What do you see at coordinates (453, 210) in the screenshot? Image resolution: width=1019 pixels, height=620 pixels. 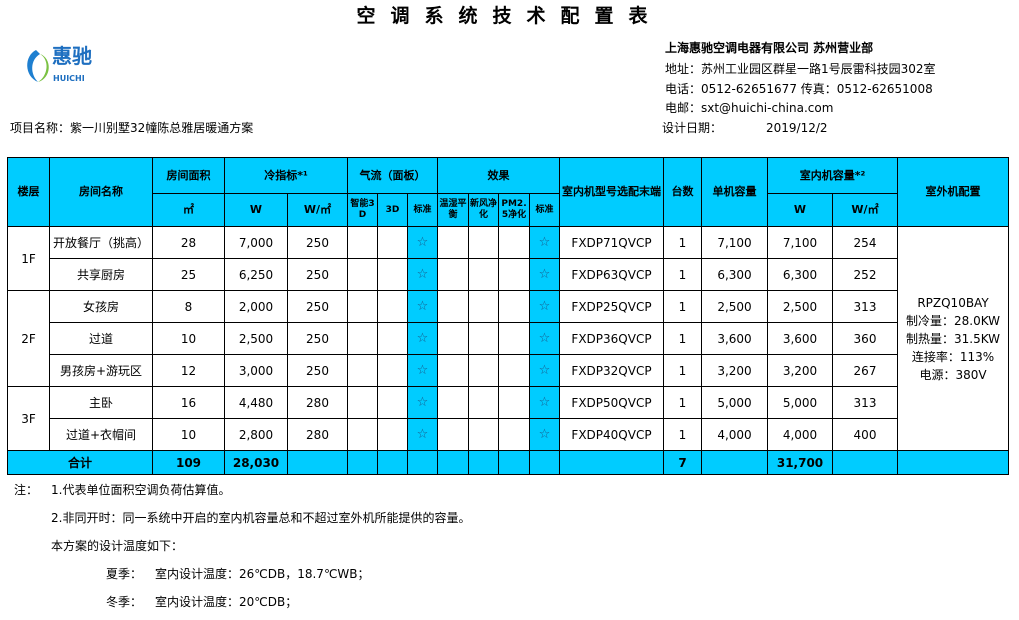 I see `header-humid: 温湿平衡` at bounding box center [453, 210].